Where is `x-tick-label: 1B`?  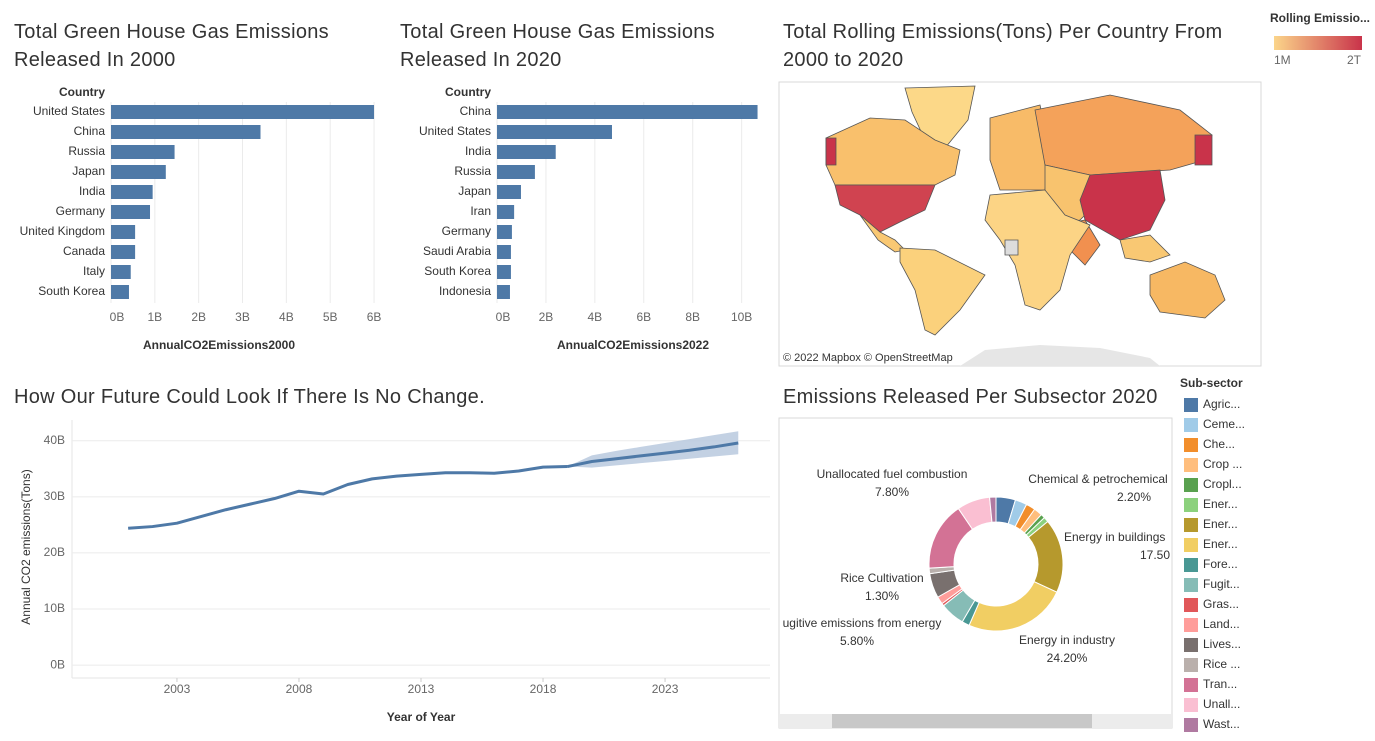
x-tick-label: 1B is located at coordinates (154, 317).